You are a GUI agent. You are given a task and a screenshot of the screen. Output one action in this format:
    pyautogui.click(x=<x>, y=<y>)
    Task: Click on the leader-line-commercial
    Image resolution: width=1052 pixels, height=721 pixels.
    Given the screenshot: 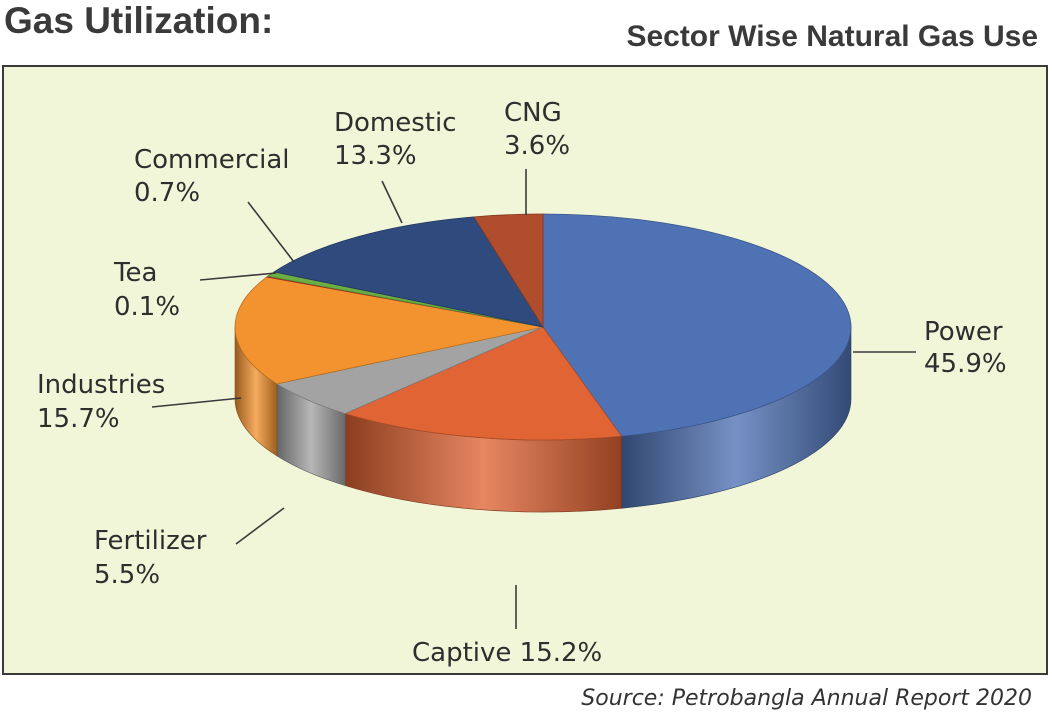 What is the action you would take?
    pyautogui.click(x=271, y=232)
    